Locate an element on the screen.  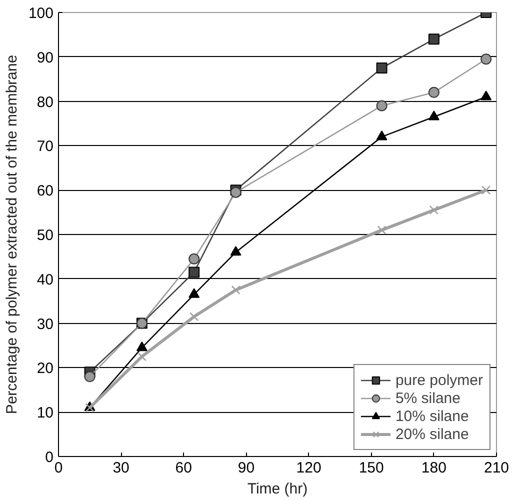
y-tick-label: 90 is located at coordinates (45, 57).